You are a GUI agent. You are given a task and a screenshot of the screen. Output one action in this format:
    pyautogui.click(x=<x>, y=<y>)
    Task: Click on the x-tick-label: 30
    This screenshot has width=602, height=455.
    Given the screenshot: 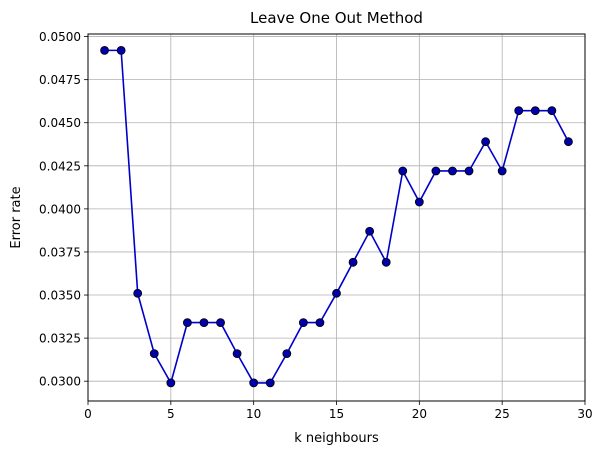 What is the action you would take?
    pyautogui.click(x=584, y=414)
    